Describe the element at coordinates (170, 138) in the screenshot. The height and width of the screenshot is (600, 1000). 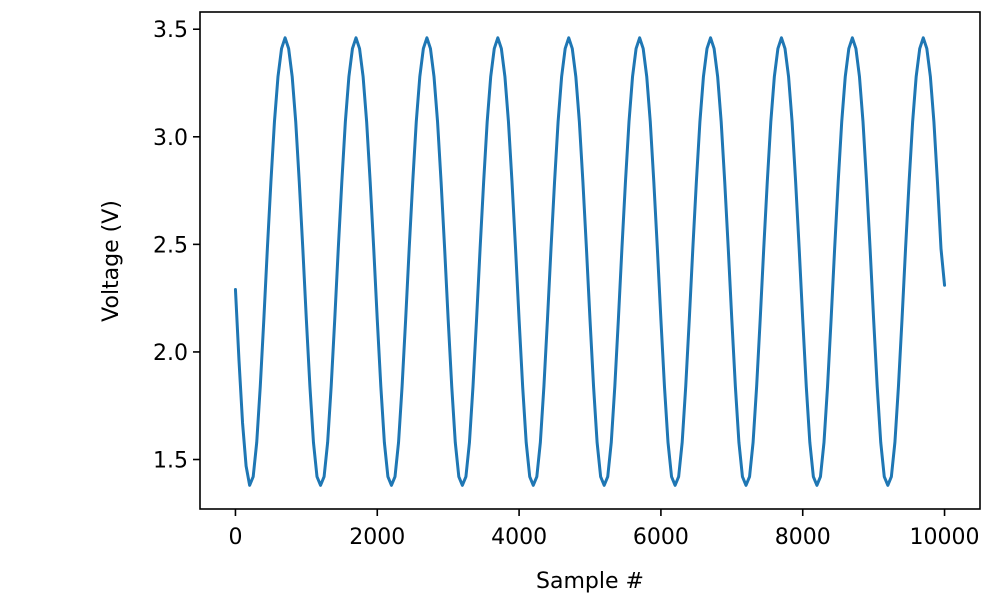
I see `y-tick-label: 3.0` at that location.